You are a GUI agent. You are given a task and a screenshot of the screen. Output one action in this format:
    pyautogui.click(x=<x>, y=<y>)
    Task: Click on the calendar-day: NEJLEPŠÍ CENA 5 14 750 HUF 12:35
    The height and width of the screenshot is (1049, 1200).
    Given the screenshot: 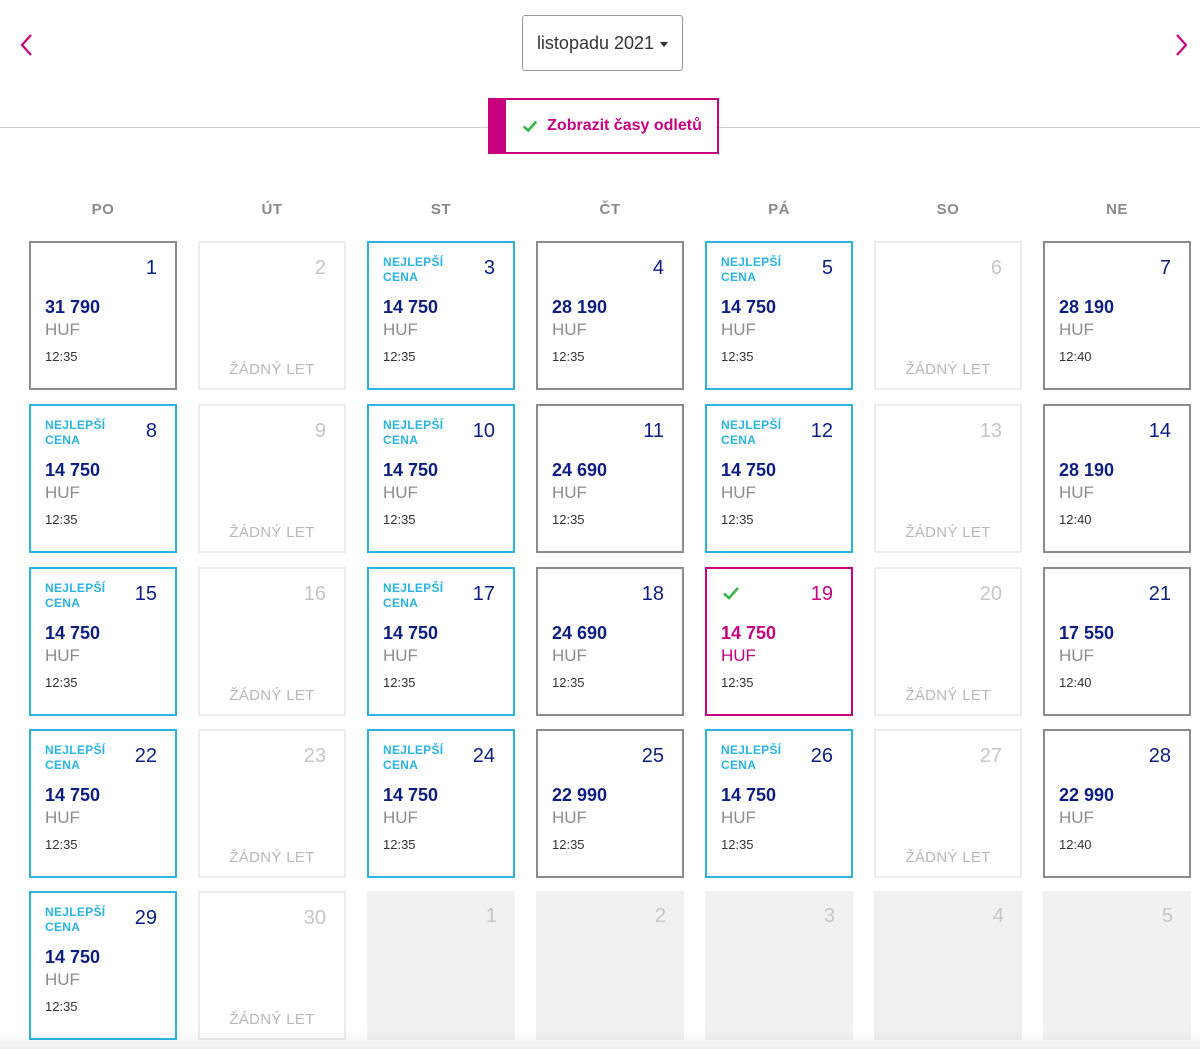 What is the action you would take?
    pyautogui.click(x=779, y=315)
    